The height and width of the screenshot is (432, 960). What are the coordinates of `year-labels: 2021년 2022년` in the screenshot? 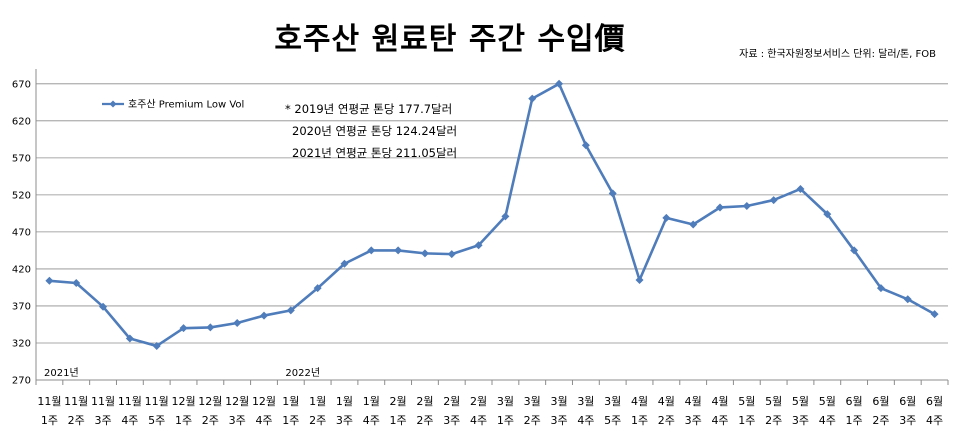 It's located at (182, 373).